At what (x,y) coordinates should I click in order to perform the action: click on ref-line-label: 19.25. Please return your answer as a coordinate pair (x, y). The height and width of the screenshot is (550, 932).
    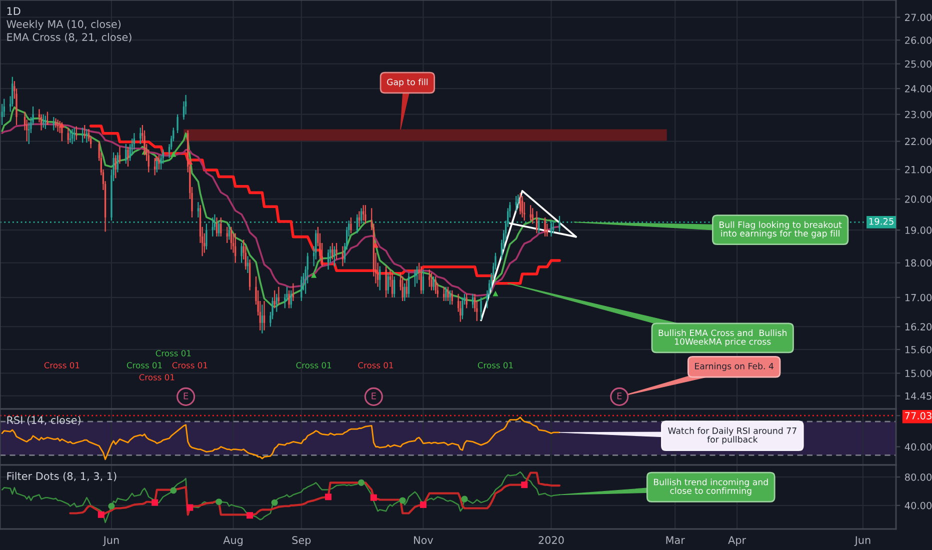
    Looking at the image, I should click on (881, 221).